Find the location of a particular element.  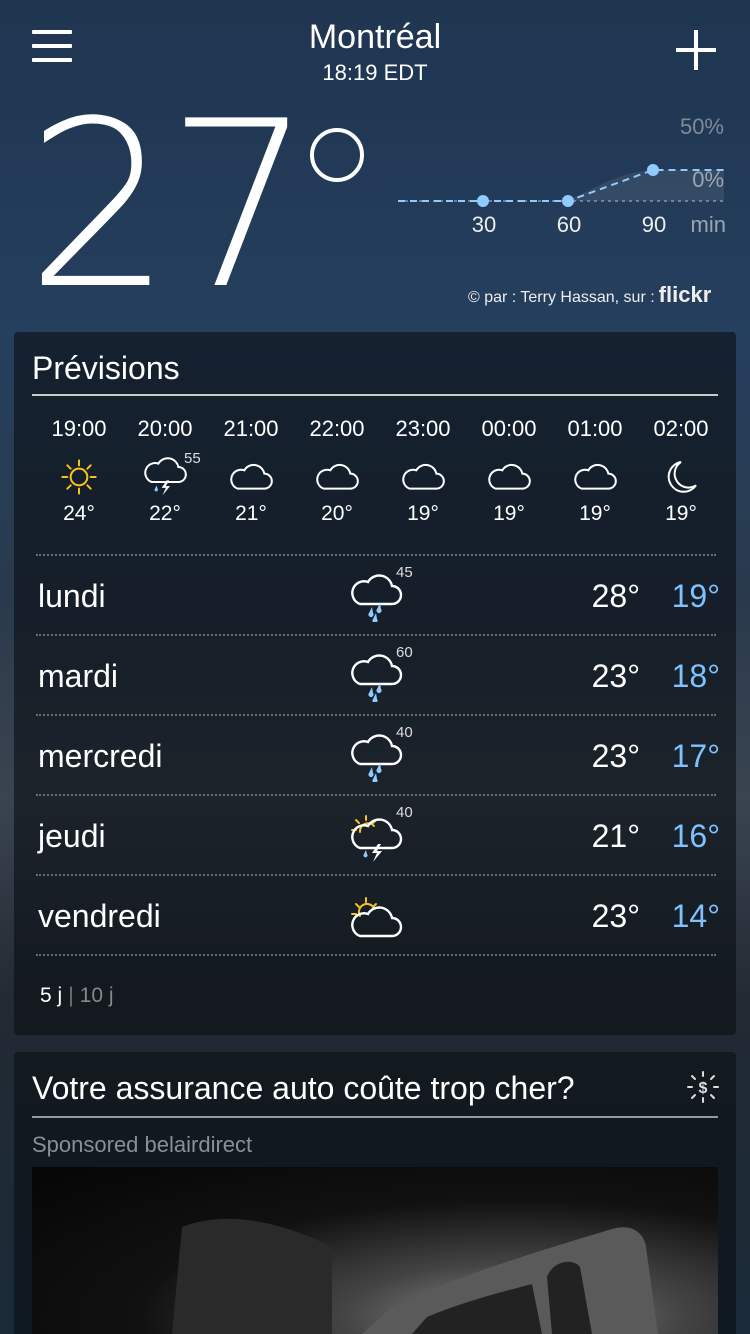

y-label-0: 0% is located at coordinates (708, 179).